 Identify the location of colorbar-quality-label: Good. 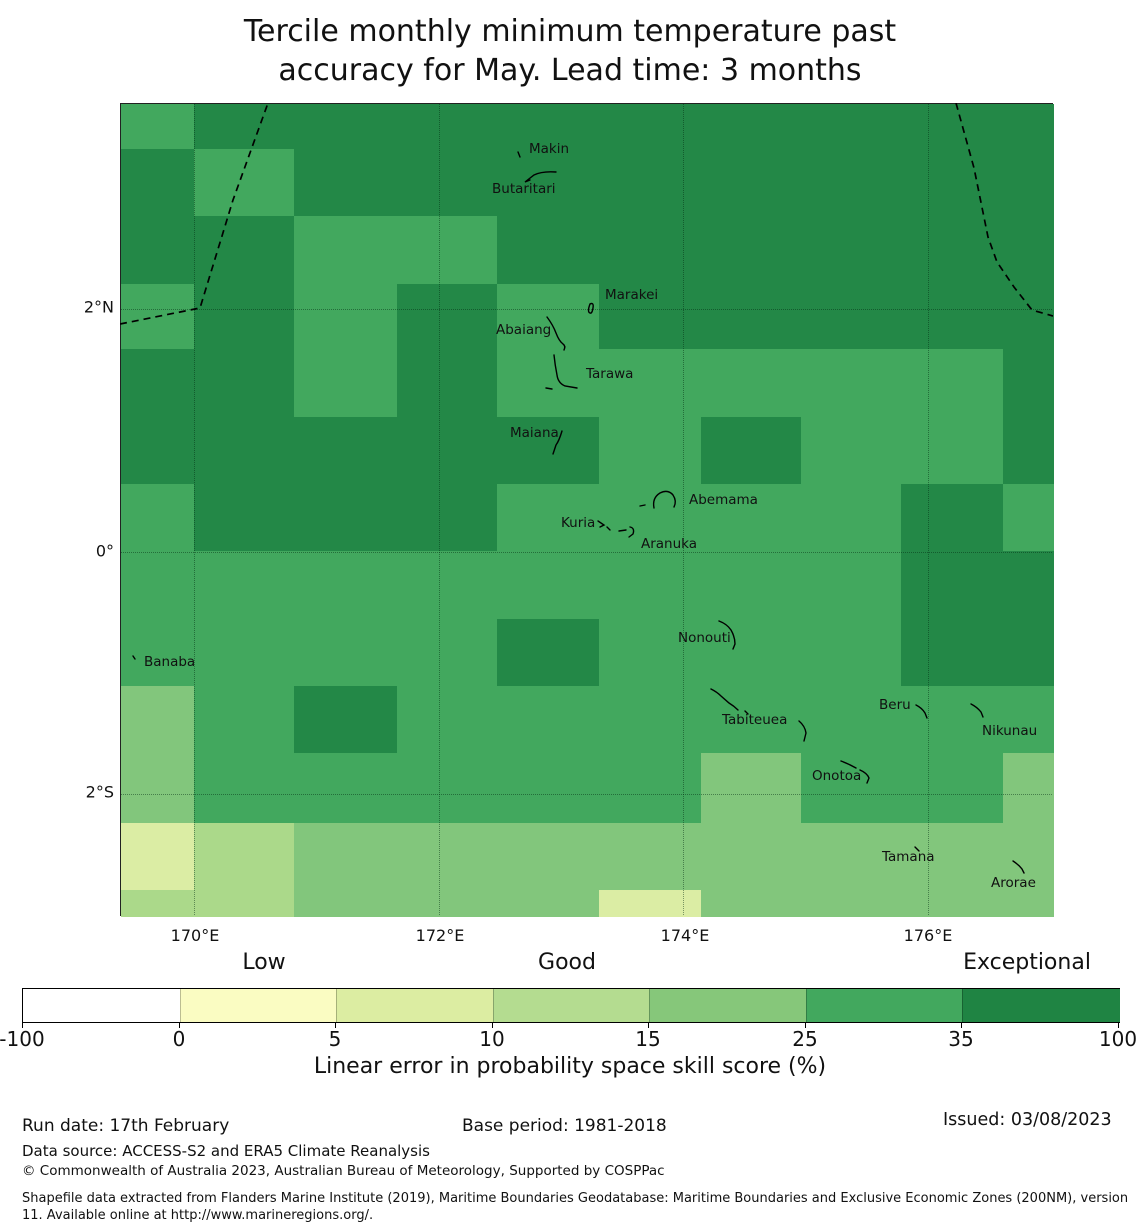
(567, 962).